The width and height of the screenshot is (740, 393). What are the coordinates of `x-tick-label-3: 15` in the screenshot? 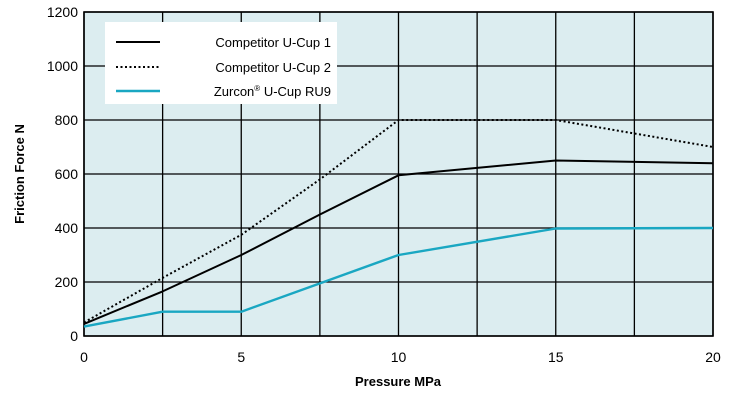 It's located at (556, 357).